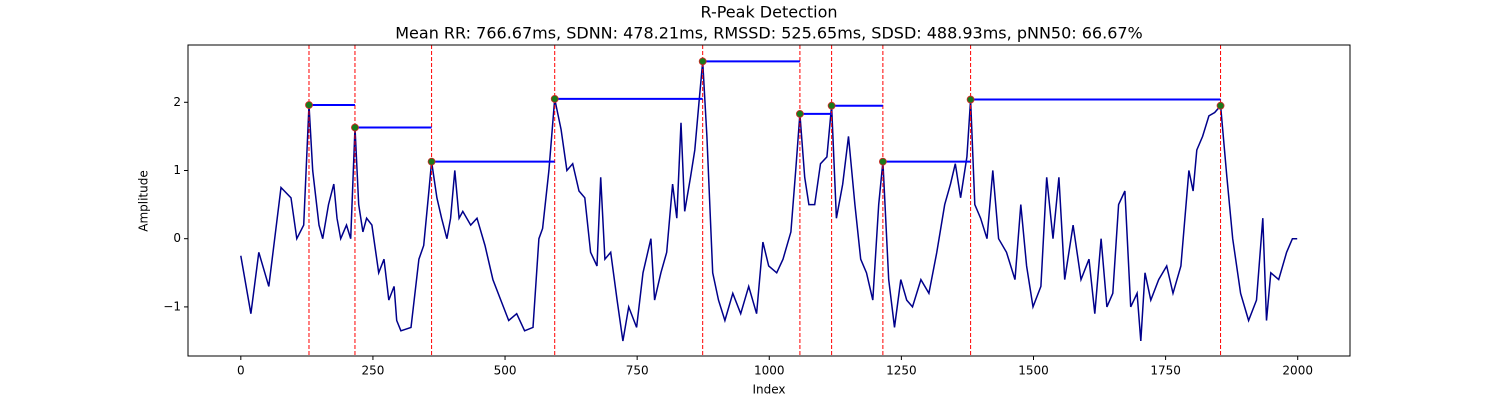 The width and height of the screenshot is (1500, 400). What do you see at coordinates (177, 170) in the screenshot?
I see `y-tick-label: 1` at bounding box center [177, 170].